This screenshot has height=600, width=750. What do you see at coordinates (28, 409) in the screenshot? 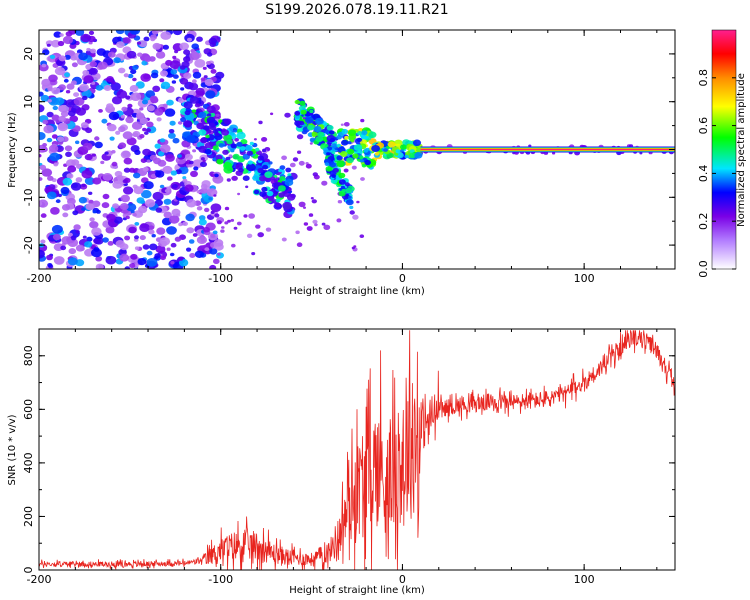
I see `y-tick-label: 600` at bounding box center [28, 409].